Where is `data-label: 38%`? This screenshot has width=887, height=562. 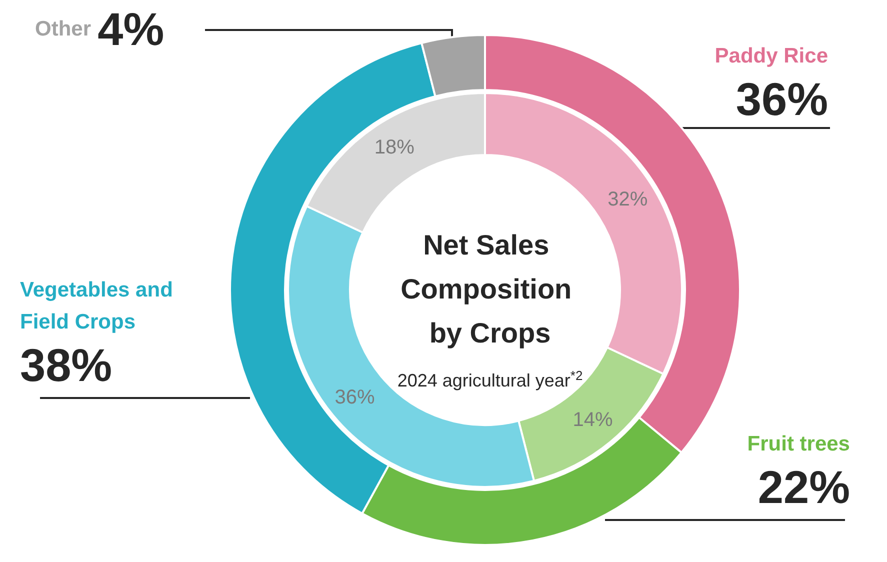
data-label: 38% is located at coordinates (66, 365).